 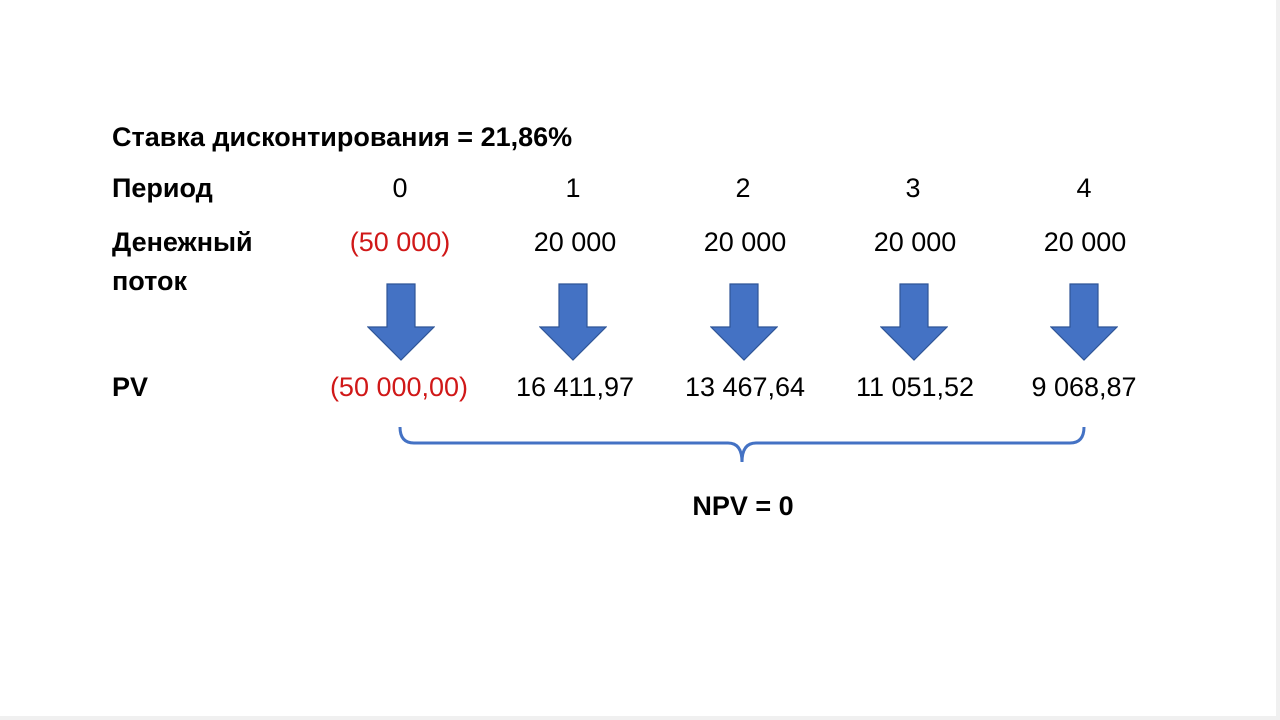 I want to click on cashflow-label-line1: Денежный, so click(x=182, y=242).